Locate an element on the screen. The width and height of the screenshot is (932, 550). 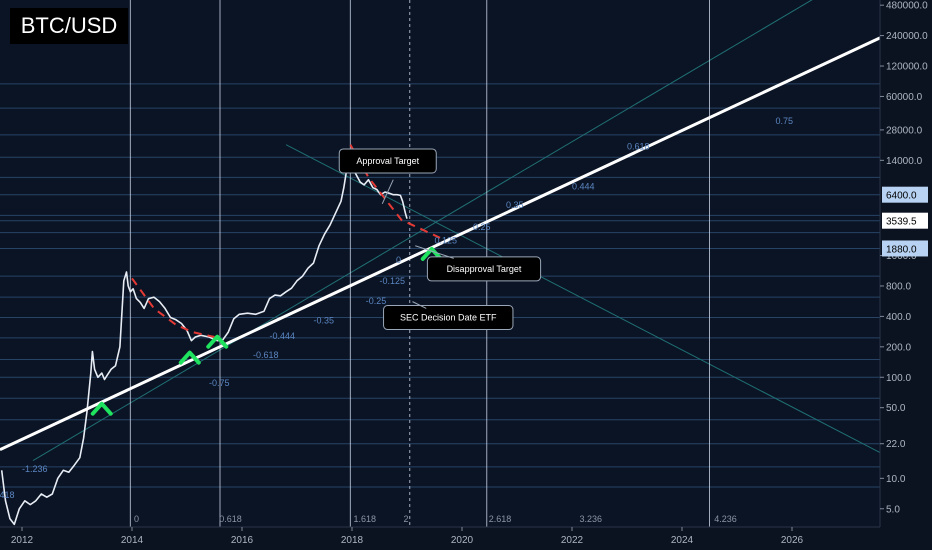
y-tick-label: 240000.0 is located at coordinates (907, 36).